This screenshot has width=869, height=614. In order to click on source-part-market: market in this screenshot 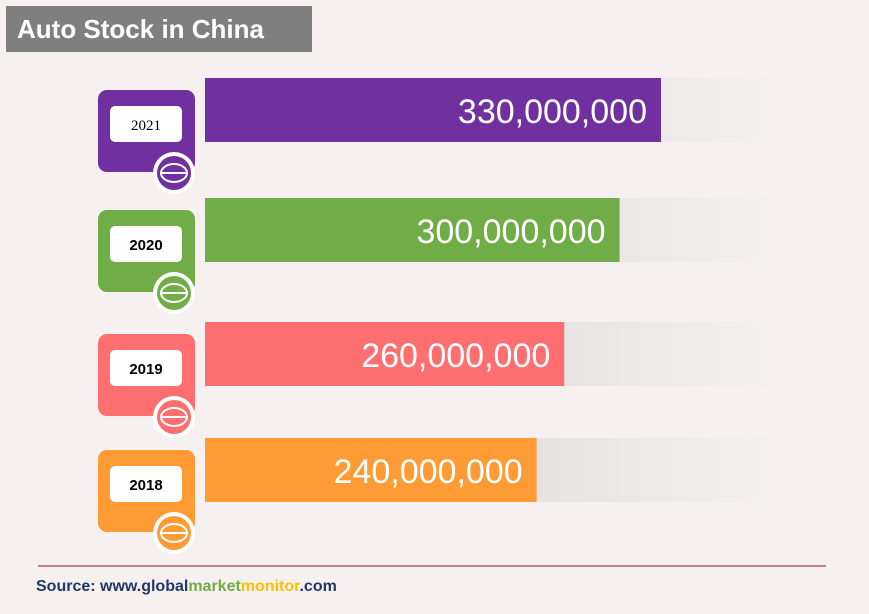, I will do `click(214, 586)`.